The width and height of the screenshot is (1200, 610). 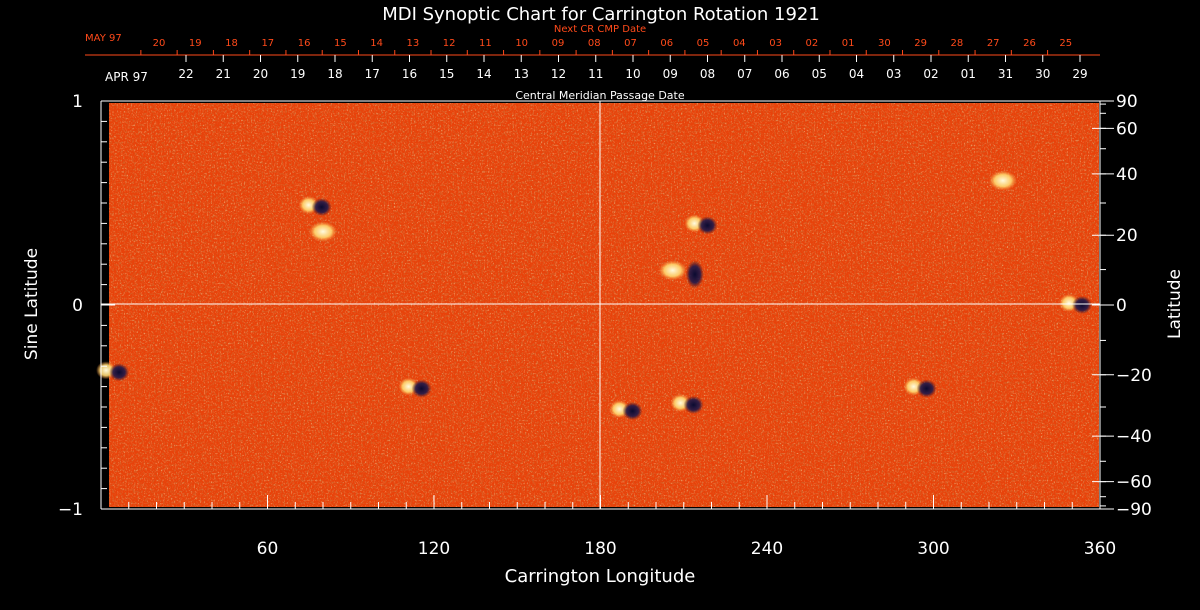 I want to click on x-tick-label: 300, so click(x=933, y=549).